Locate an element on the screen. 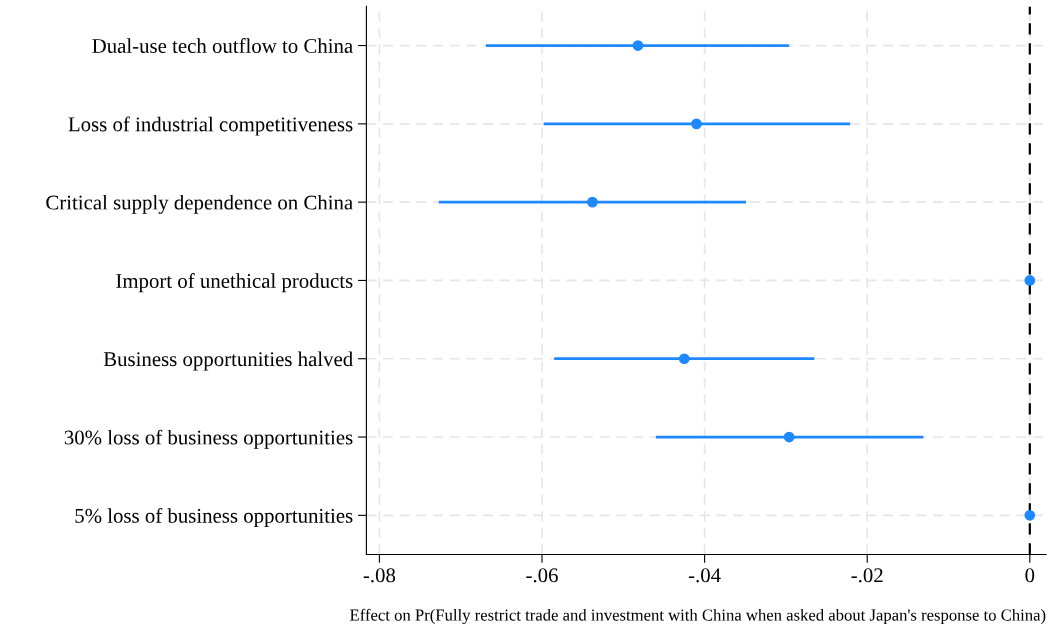 The height and width of the screenshot is (641, 1062). y-tick-label: Dual-use tech outflow to China is located at coordinates (222, 45).